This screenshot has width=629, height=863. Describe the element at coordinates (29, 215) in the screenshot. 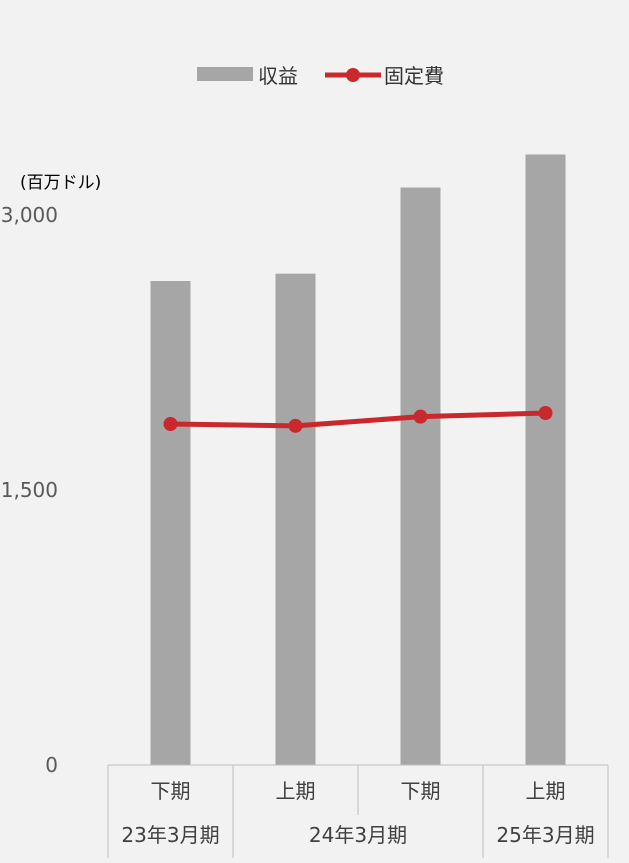

I see `y-tick-label: 3,000` at that location.